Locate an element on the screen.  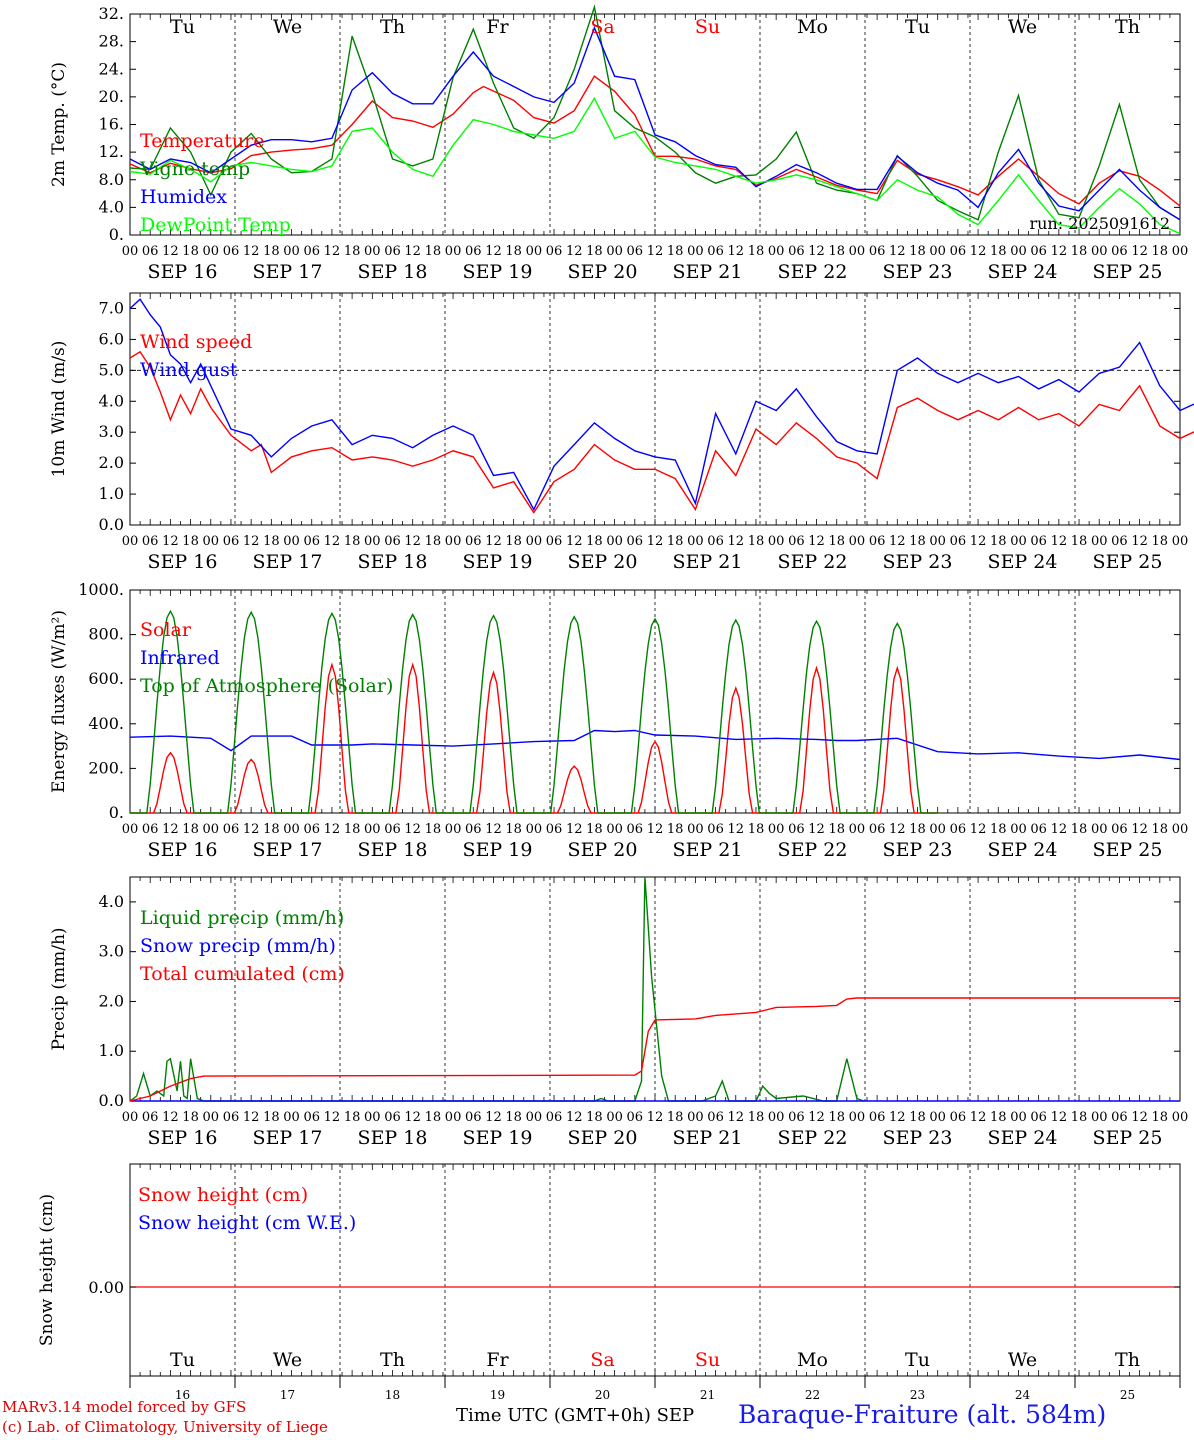
series-line-total-cumulated-cm- is located at coordinates (654, 1049).